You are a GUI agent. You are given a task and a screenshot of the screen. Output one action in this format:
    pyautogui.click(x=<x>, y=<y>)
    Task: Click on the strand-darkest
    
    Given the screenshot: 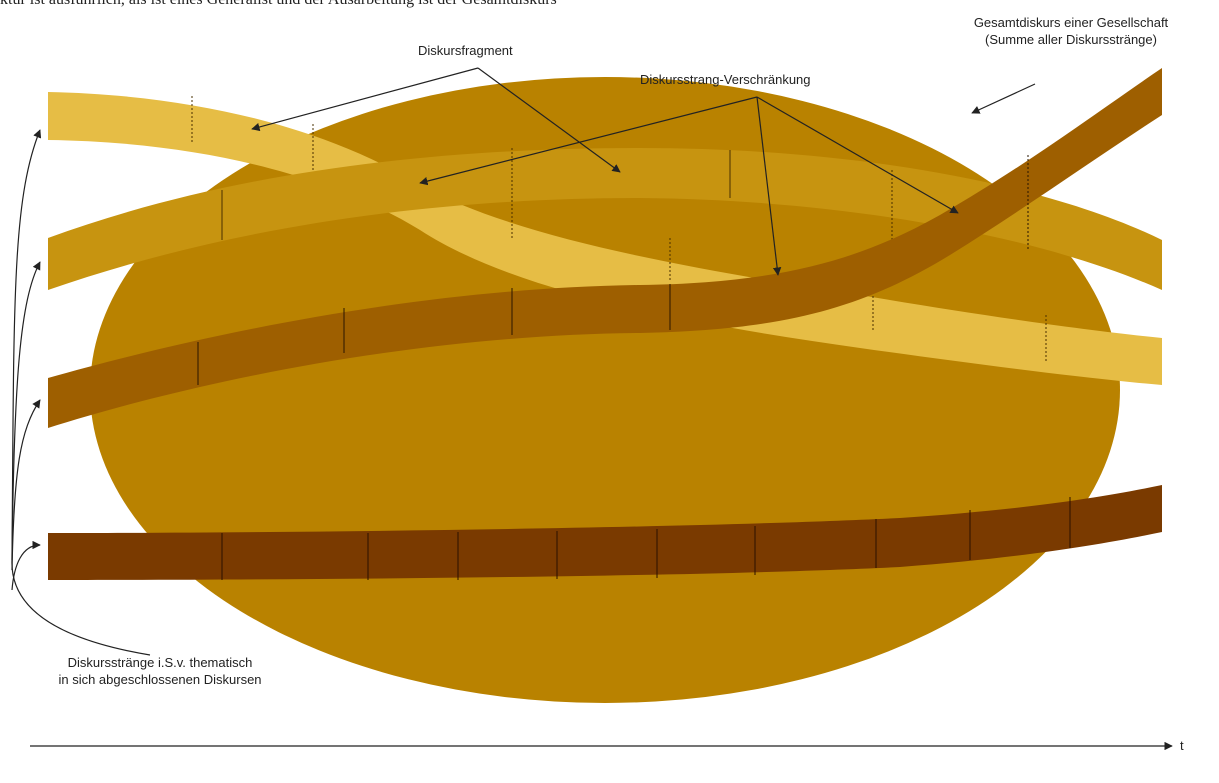 What is the action you would take?
    pyautogui.click(x=605, y=532)
    